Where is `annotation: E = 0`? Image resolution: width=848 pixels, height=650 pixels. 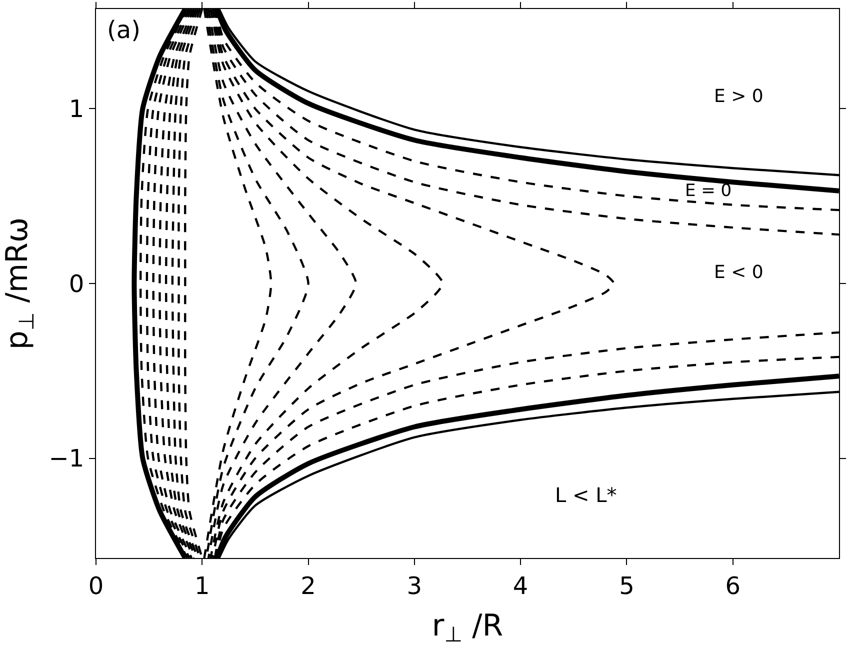 annotation: E = 0 is located at coordinates (708, 191).